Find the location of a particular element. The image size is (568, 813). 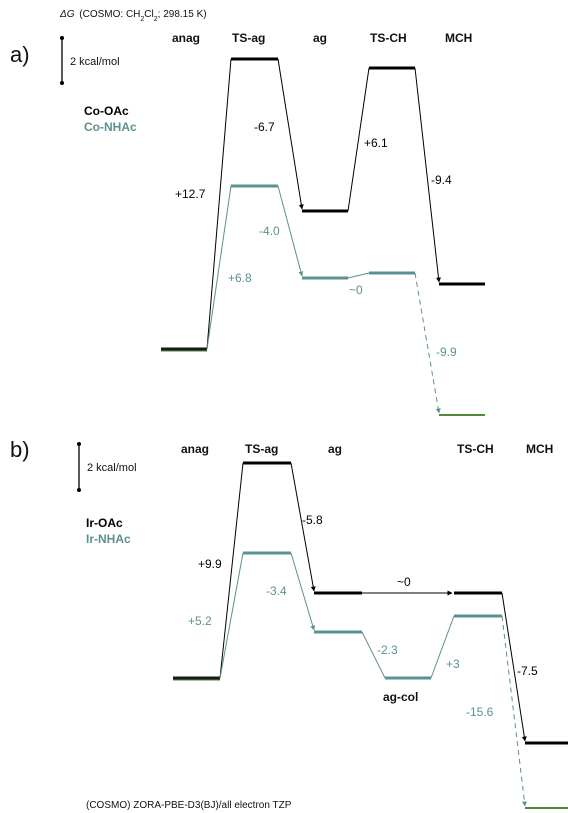

state-label-b-mch: MCH is located at coordinates (539, 449).